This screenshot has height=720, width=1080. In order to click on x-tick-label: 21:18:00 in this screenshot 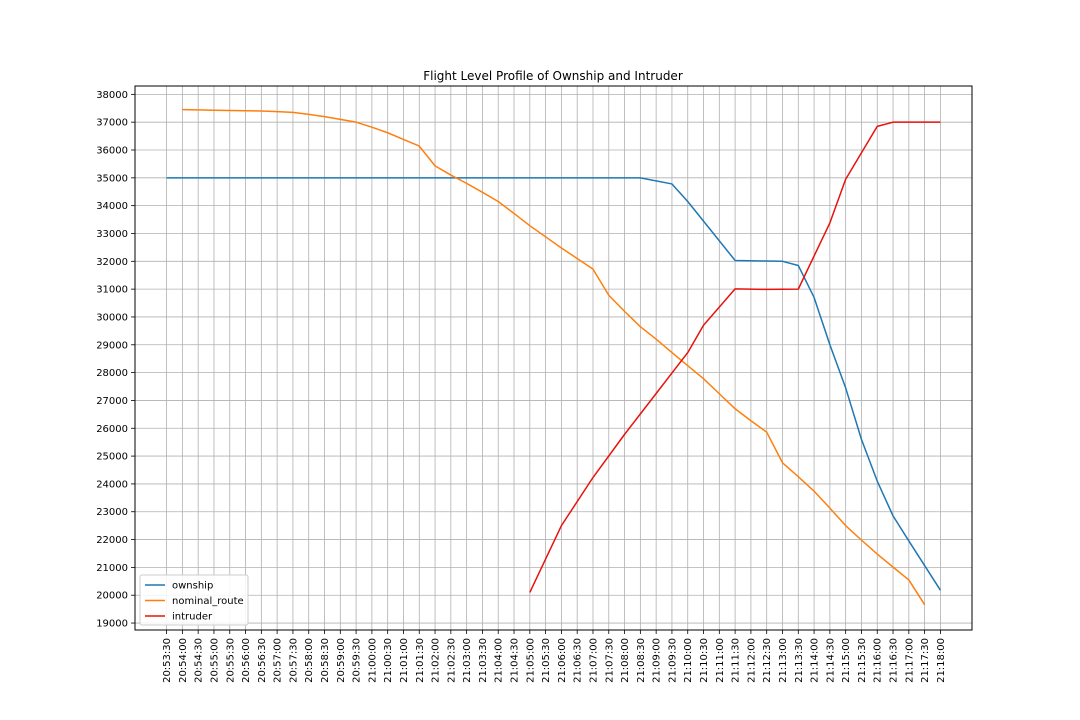, I will do `click(941, 660)`.